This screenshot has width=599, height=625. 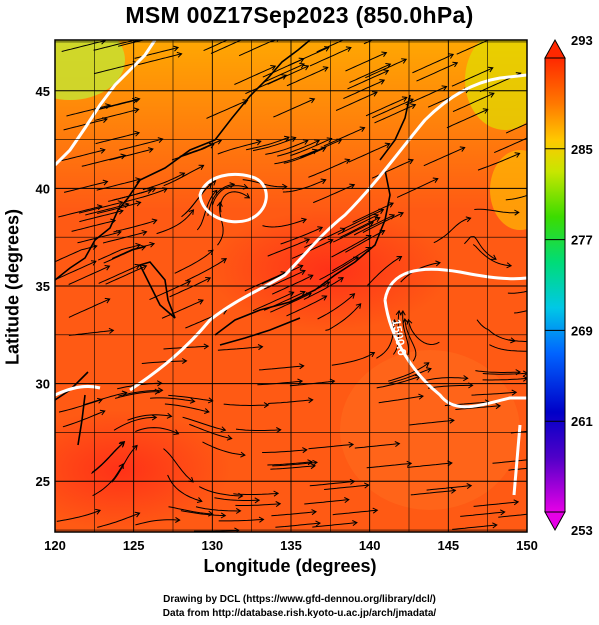 I want to click on y-tick-label: 40, so click(x=43, y=188).